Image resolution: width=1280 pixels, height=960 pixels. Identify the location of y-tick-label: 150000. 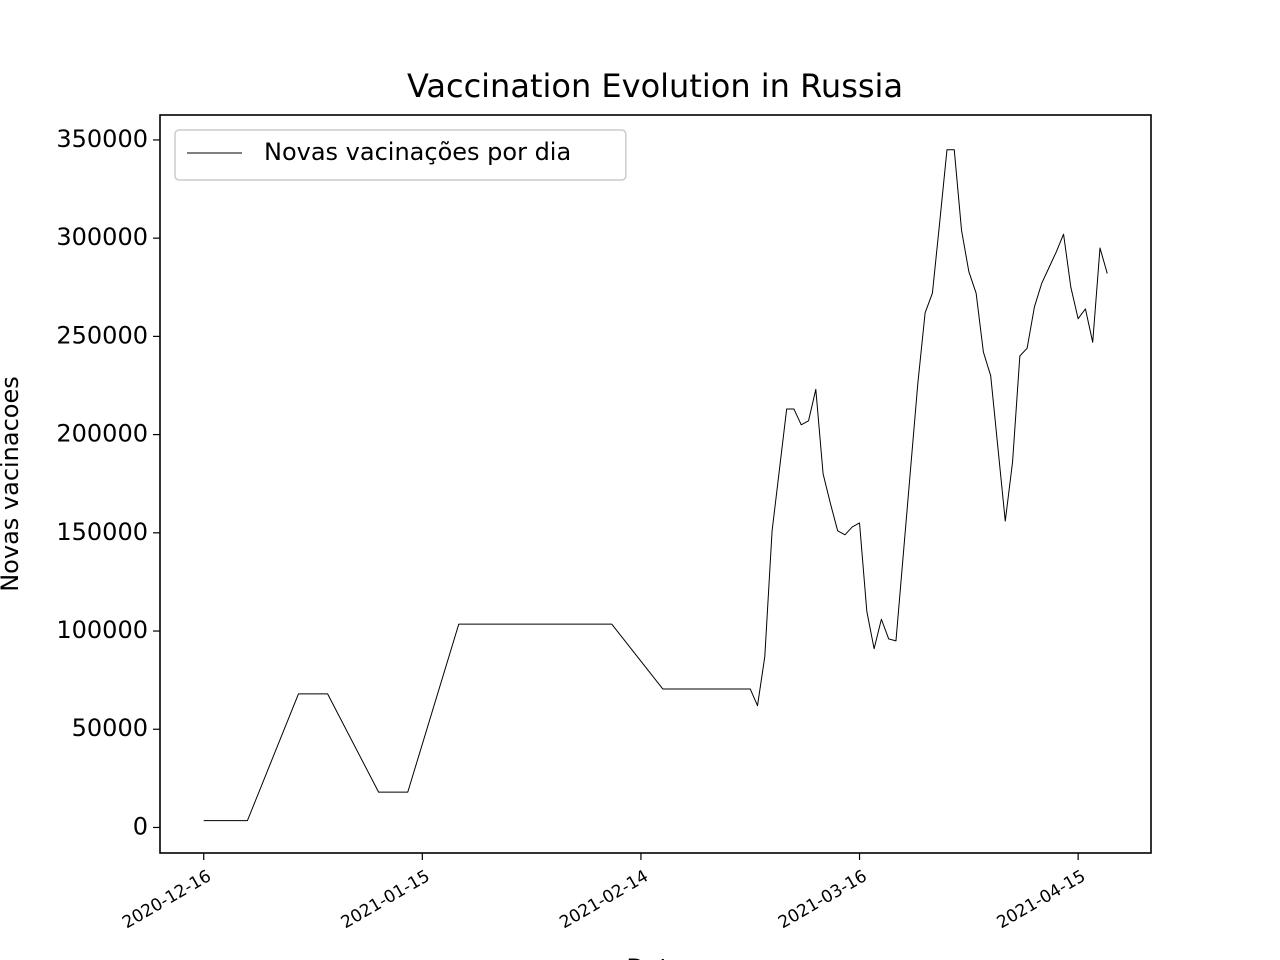
(102, 532).